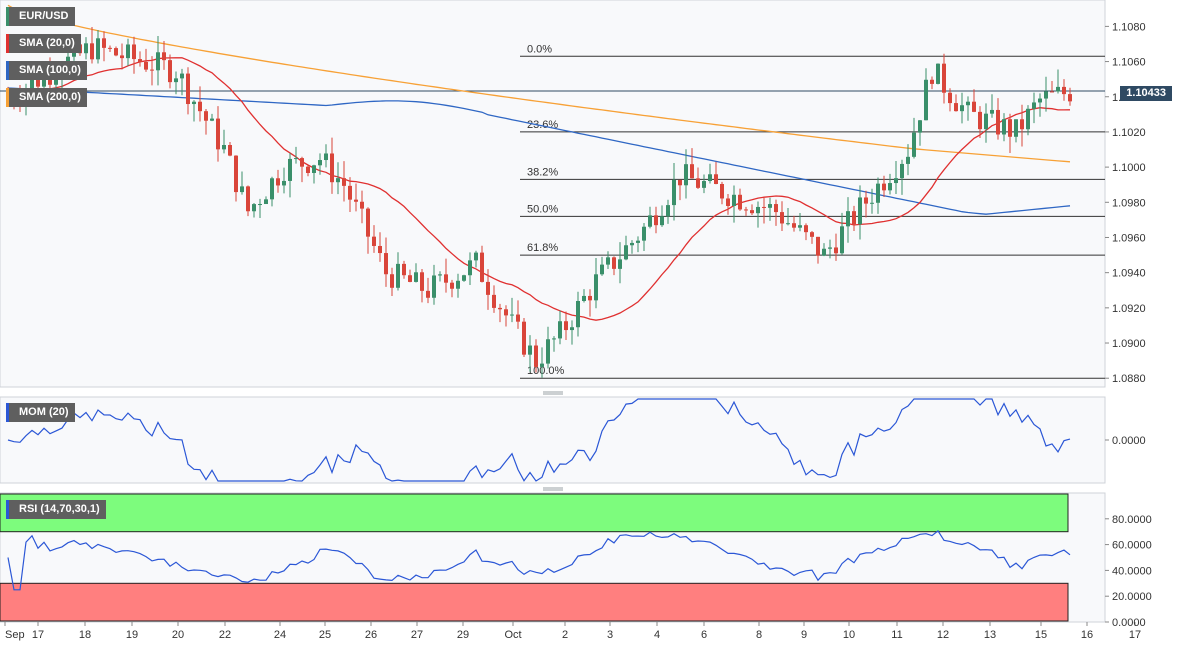 This screenshot has height=648, width=1177. I want to click on y-tick-label: 1.1080, so click(1129, 27).